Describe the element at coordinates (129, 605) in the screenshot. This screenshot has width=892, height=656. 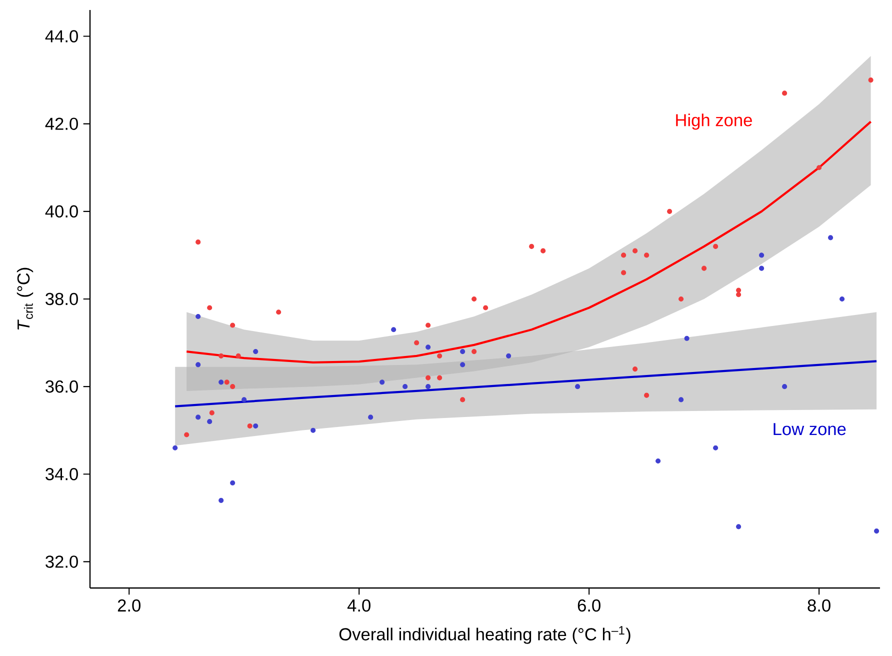
I see `x-tick-label: 2.0` at that location.